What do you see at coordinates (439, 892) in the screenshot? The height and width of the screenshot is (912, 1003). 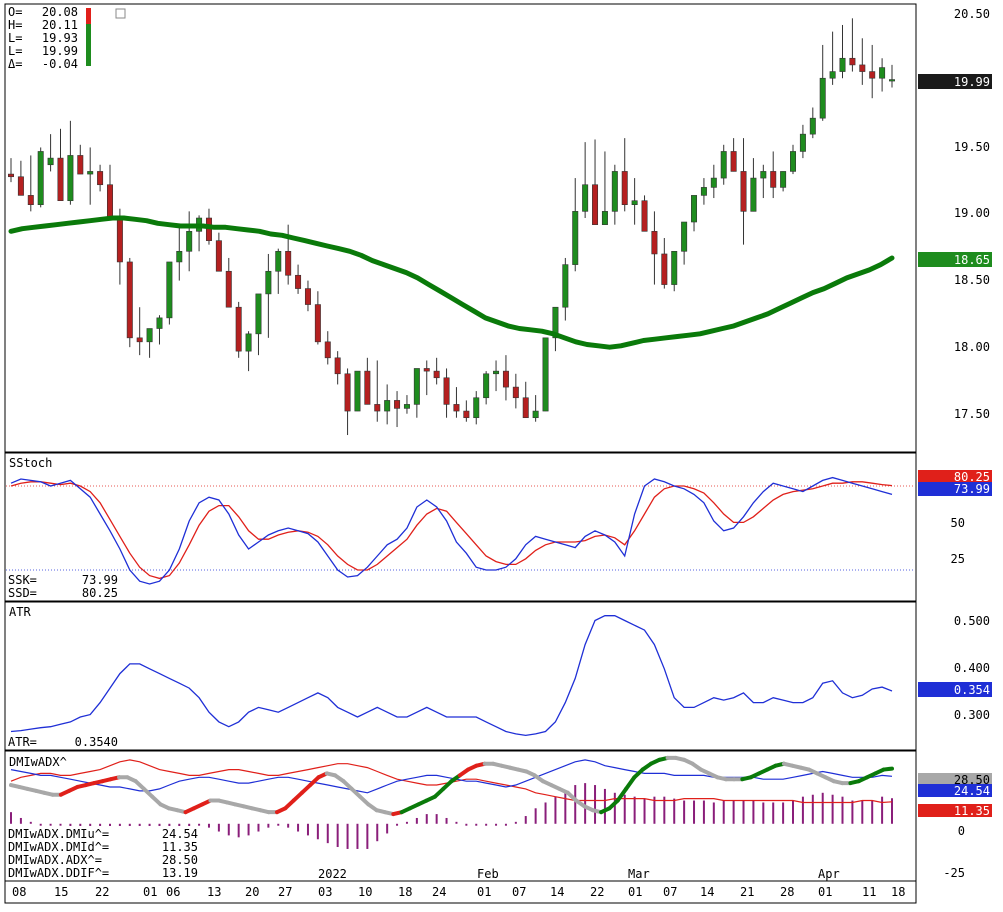 I see `x-tick: 24` at bounding box center [439, 892].